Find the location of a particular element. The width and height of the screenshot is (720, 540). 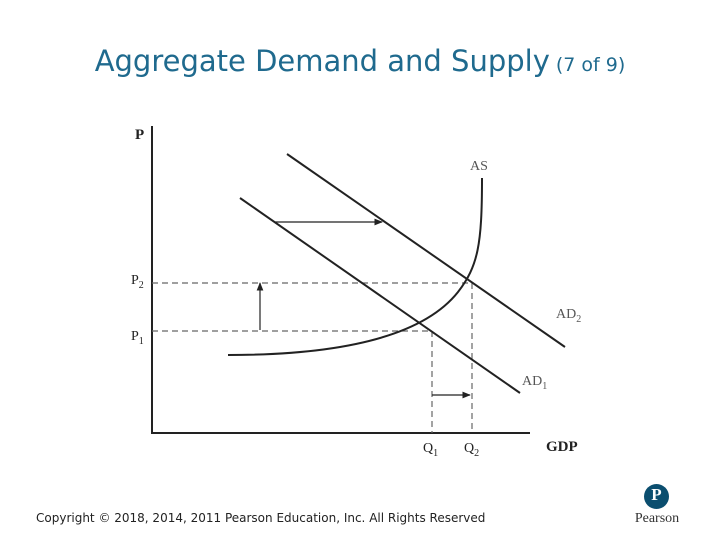

as-curve is located at coordinates (355, 266).